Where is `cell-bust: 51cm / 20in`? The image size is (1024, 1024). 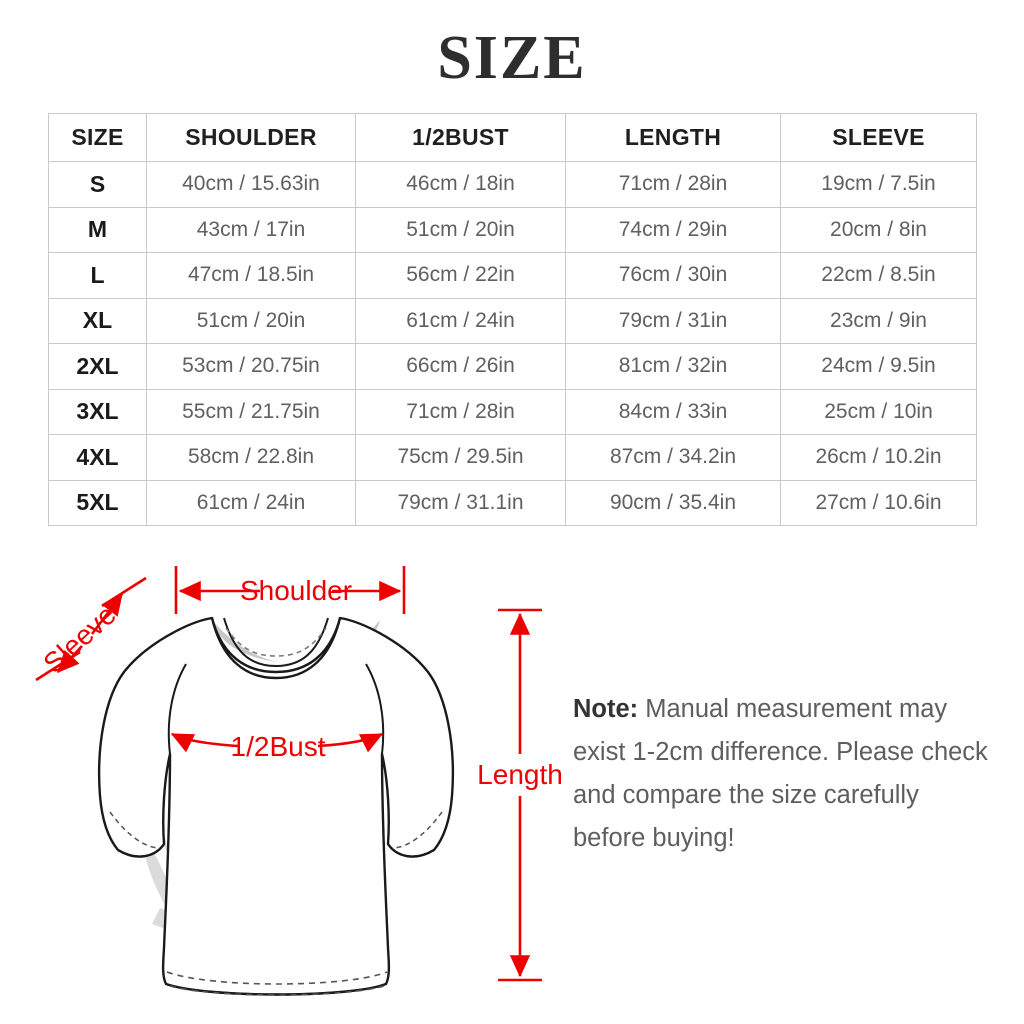 cell-bust: 51cm / 20in is located at coordinates (460, 229).